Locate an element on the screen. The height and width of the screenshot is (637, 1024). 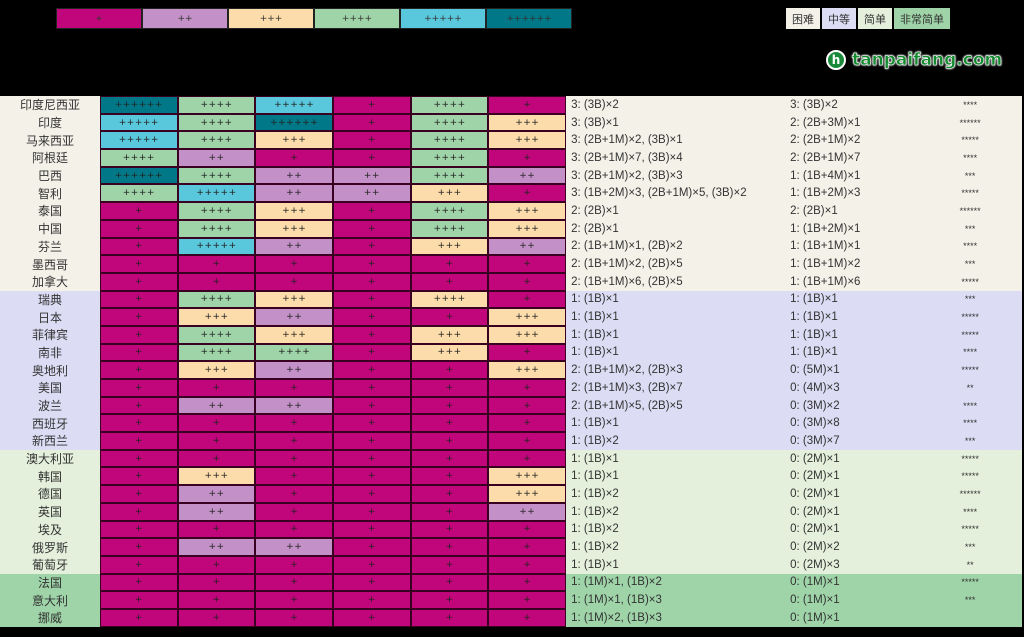
table-row: 意大利 + + + + + +1: (1M)×1, (1B)×3 0: (1M)×1 *** is located at coordinates (511, 600).